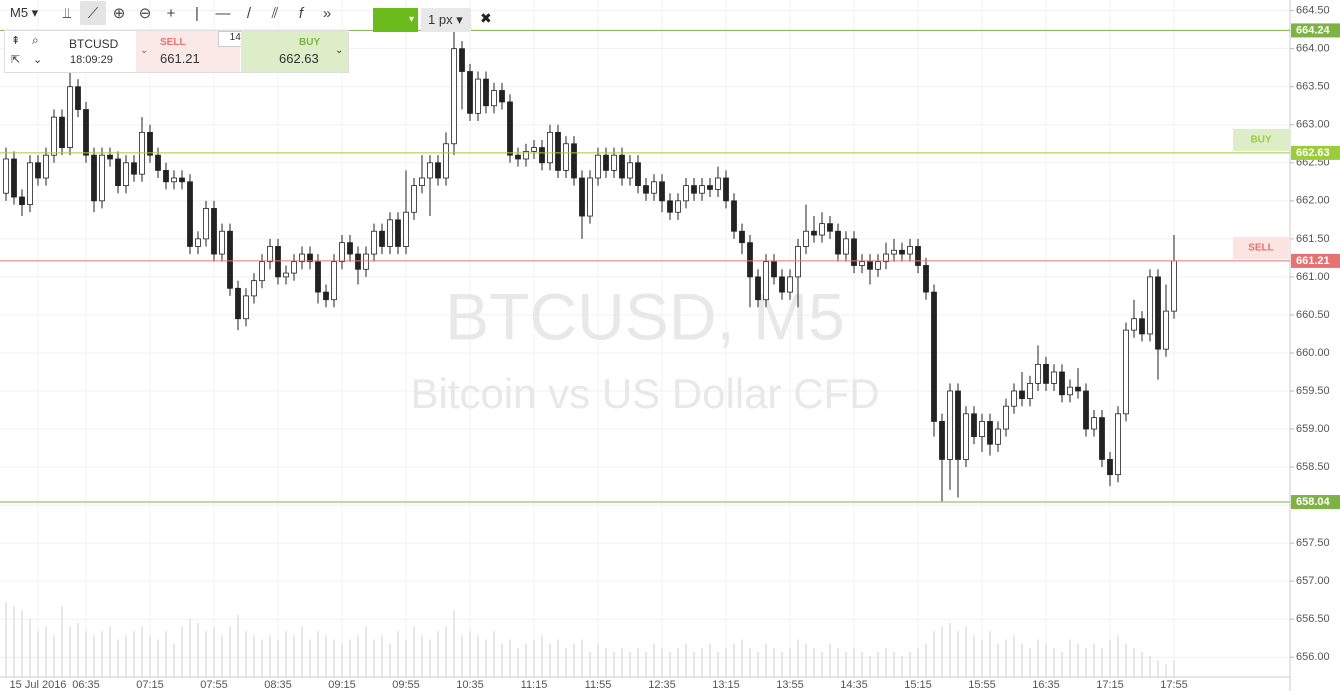  I want to click on panel-icon: ⇱, so click(16, 60).